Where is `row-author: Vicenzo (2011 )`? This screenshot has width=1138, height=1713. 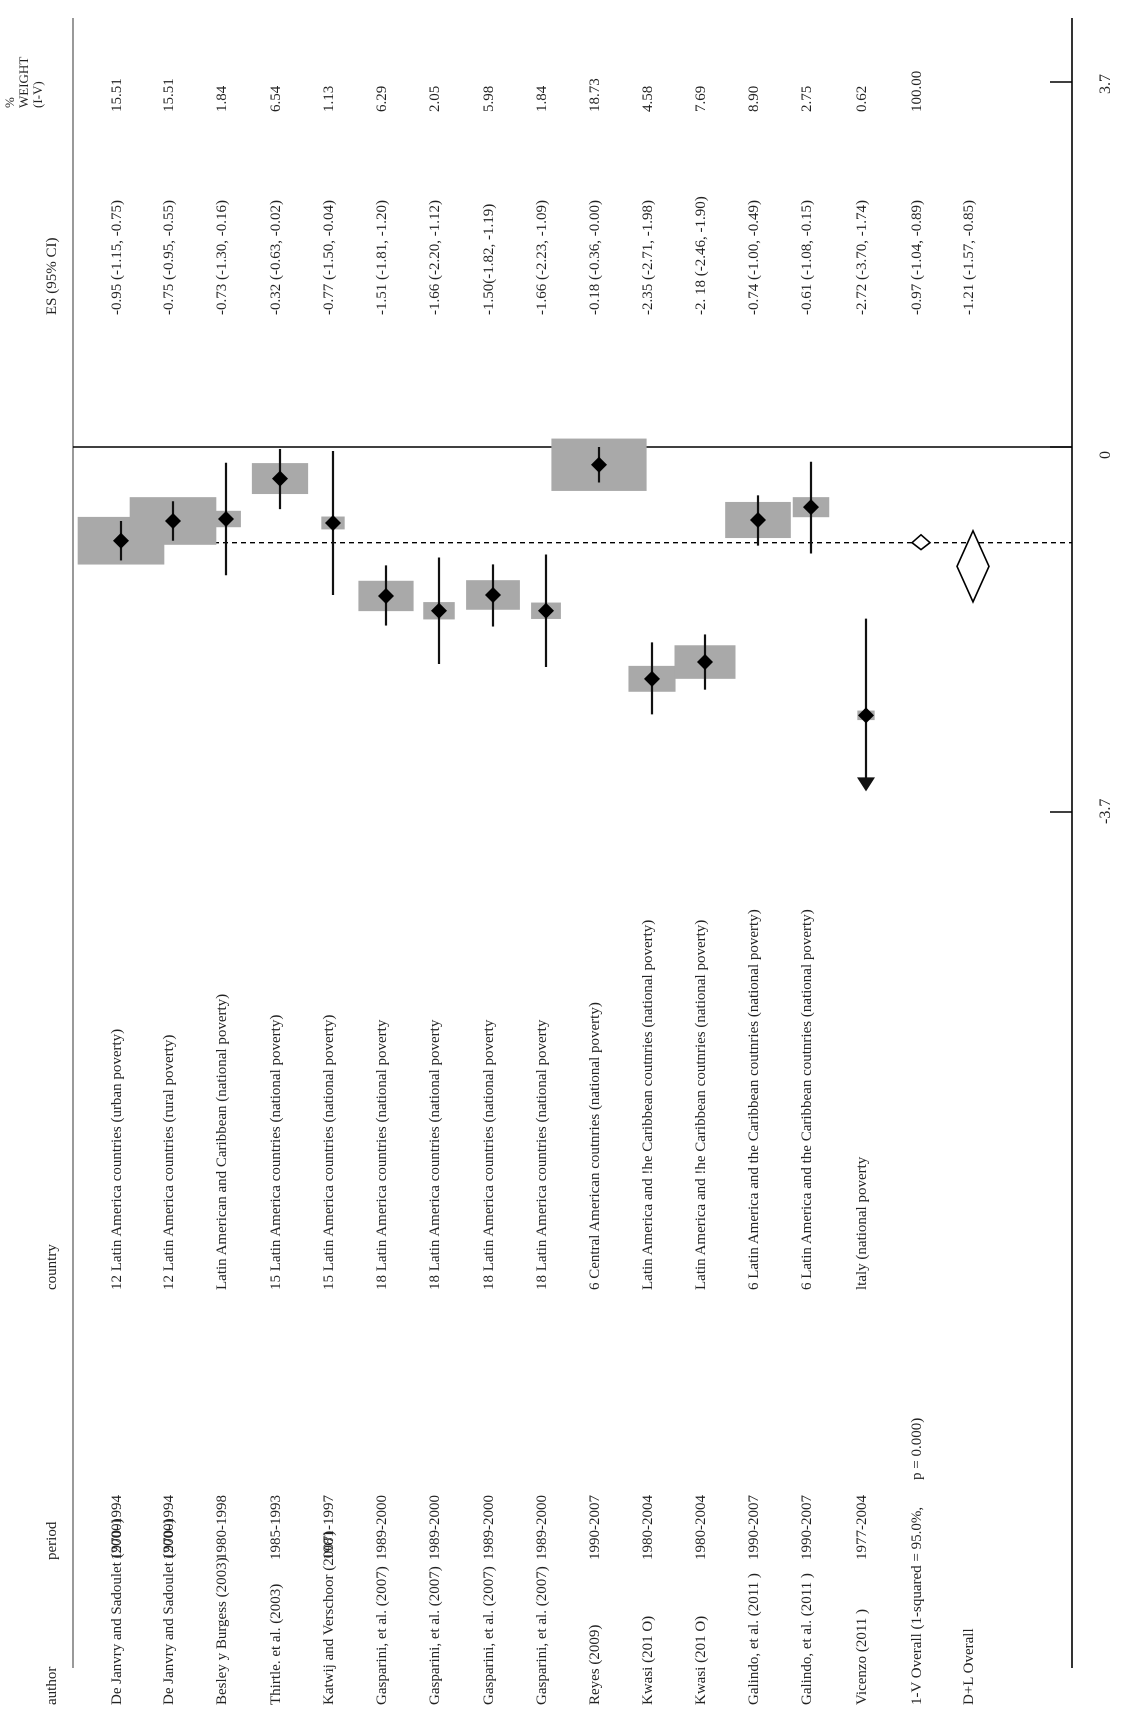 row-author: Vicenzo (2011 ) is located at coordinates (862, 1657).